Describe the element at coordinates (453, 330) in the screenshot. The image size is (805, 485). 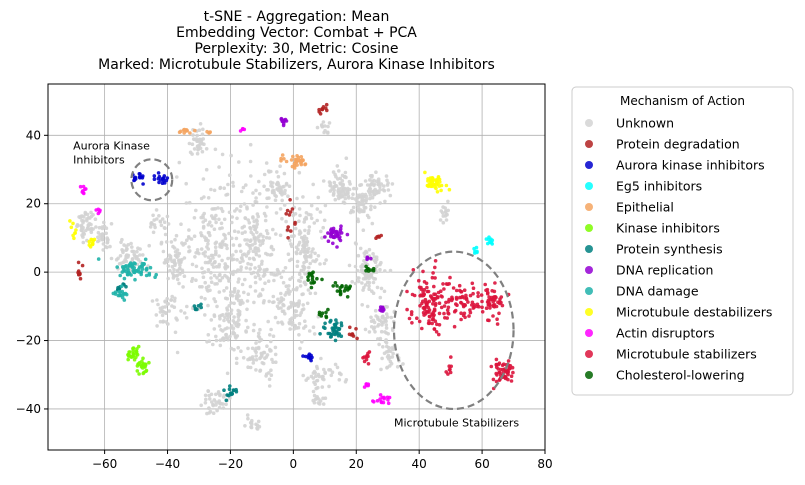
I see `annotation-ellipse` at that location.